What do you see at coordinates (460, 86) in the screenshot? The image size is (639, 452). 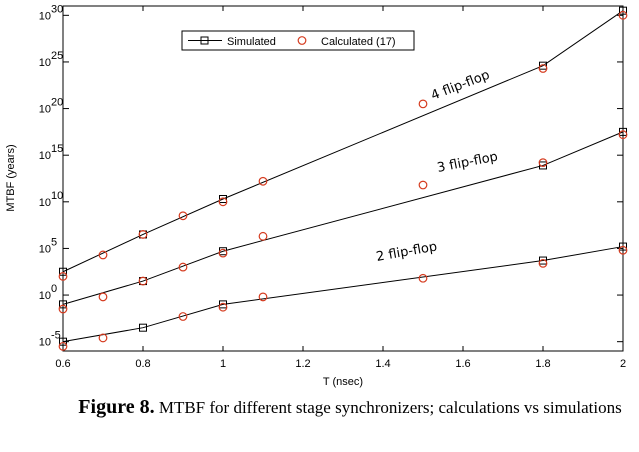 I see `curve-label-4ff: 4 flip-flop` at bounding box center [460, 86].